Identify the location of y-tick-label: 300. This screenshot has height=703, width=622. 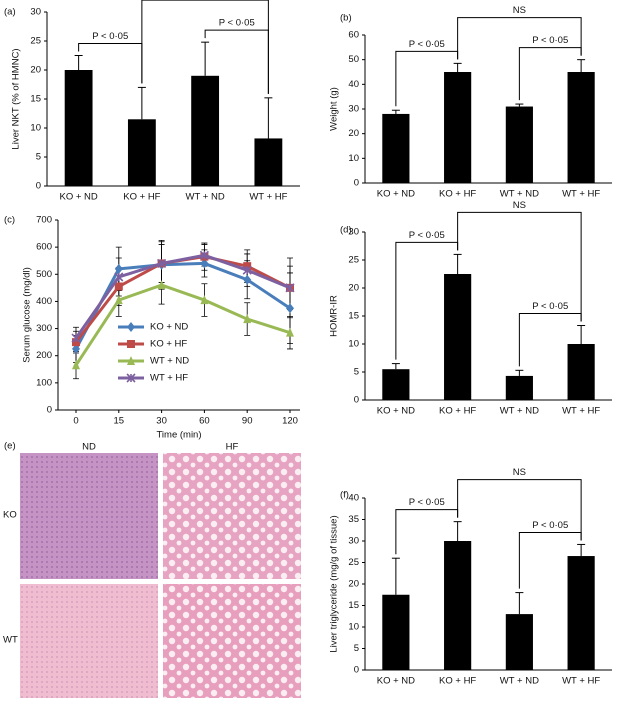
(44, 328).